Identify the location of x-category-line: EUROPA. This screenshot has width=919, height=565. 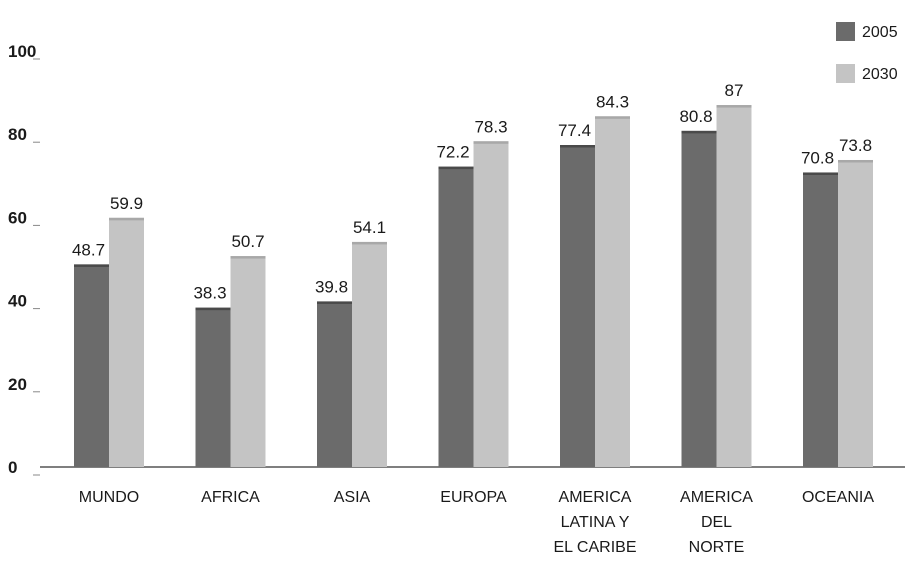
(473, 497).